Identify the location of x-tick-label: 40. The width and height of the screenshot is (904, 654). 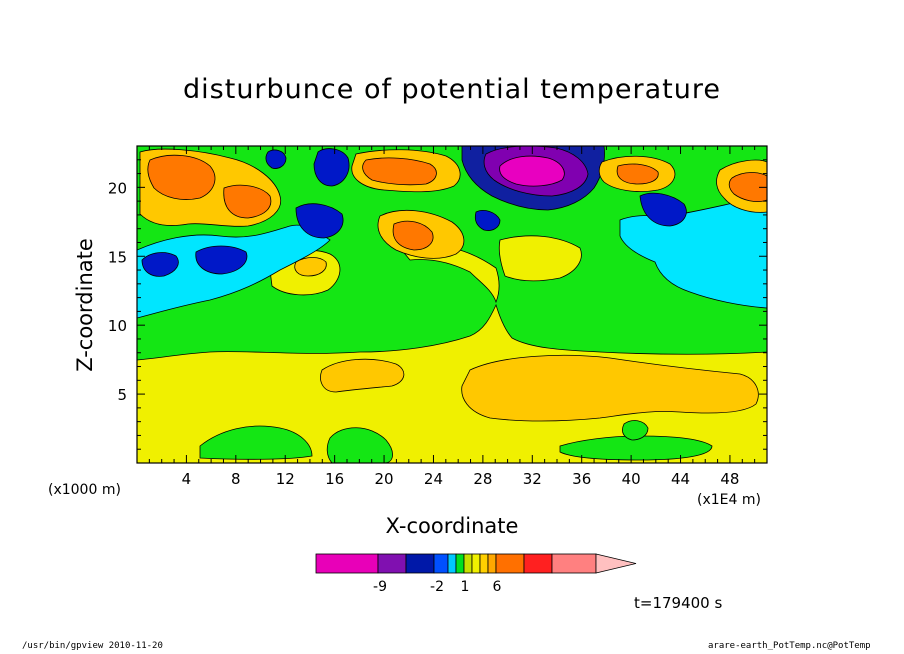
(631, 479).